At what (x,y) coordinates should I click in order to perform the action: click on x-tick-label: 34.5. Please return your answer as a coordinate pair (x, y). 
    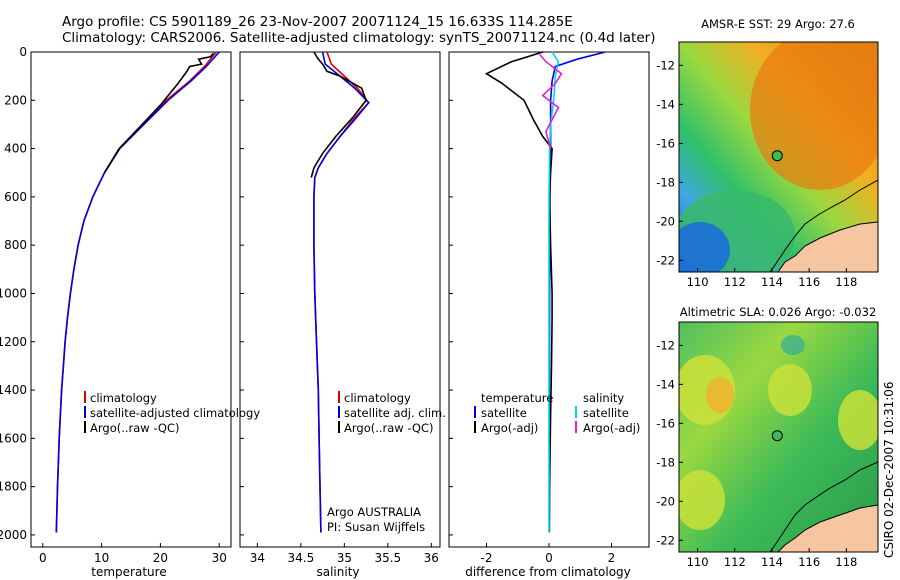
    Looking at the image, I should click on (301, 558).